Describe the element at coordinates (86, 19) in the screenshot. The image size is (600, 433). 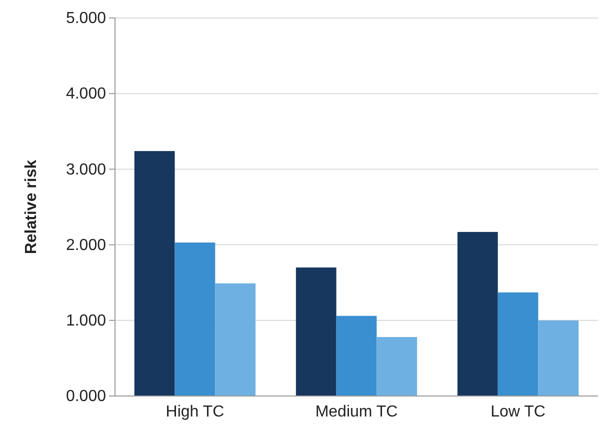
I see `y-tick-label: 5.000` at that location.